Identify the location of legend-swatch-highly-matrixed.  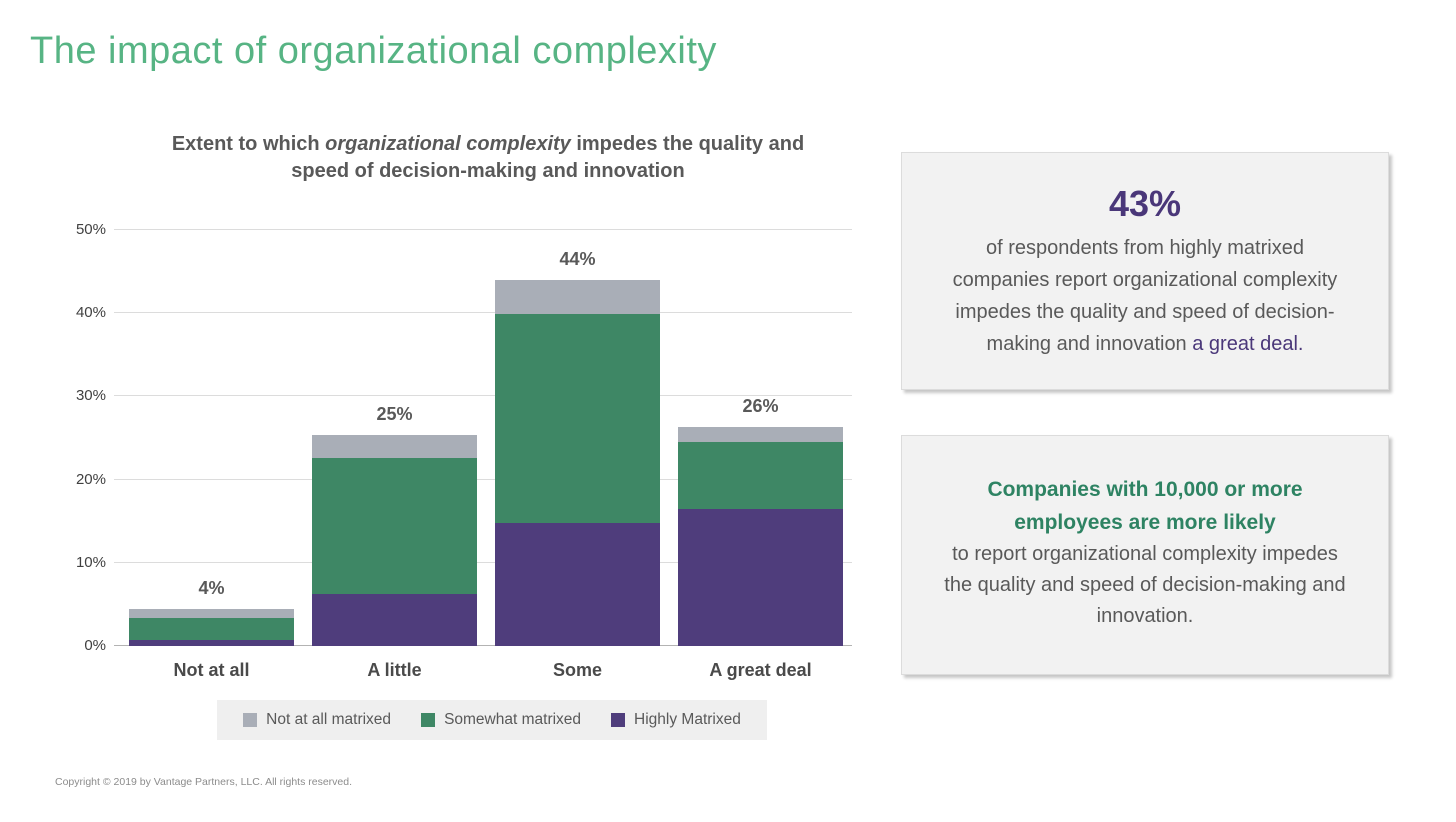
(618, 720).